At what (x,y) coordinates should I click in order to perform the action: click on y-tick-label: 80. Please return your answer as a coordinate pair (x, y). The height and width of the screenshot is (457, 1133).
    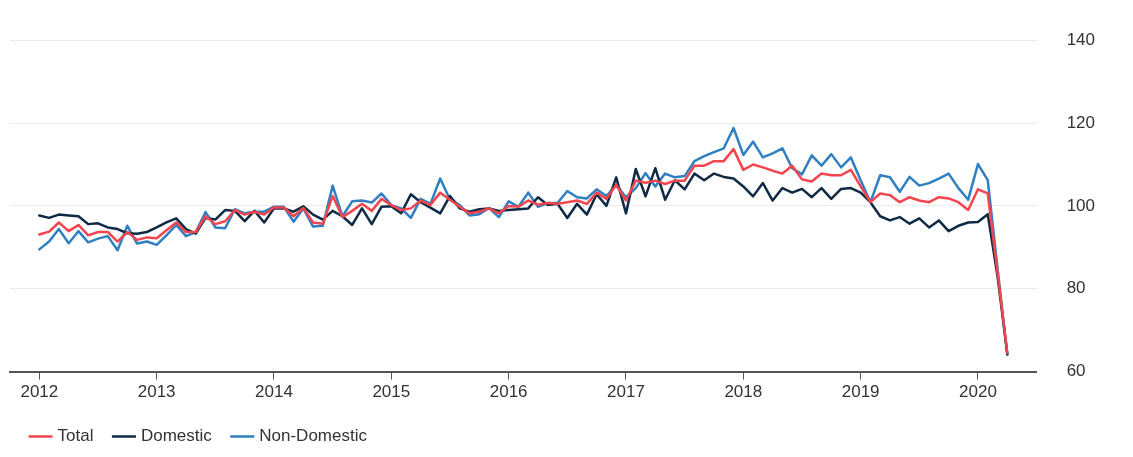
    Looking at the image, I should click on (1076, 288).